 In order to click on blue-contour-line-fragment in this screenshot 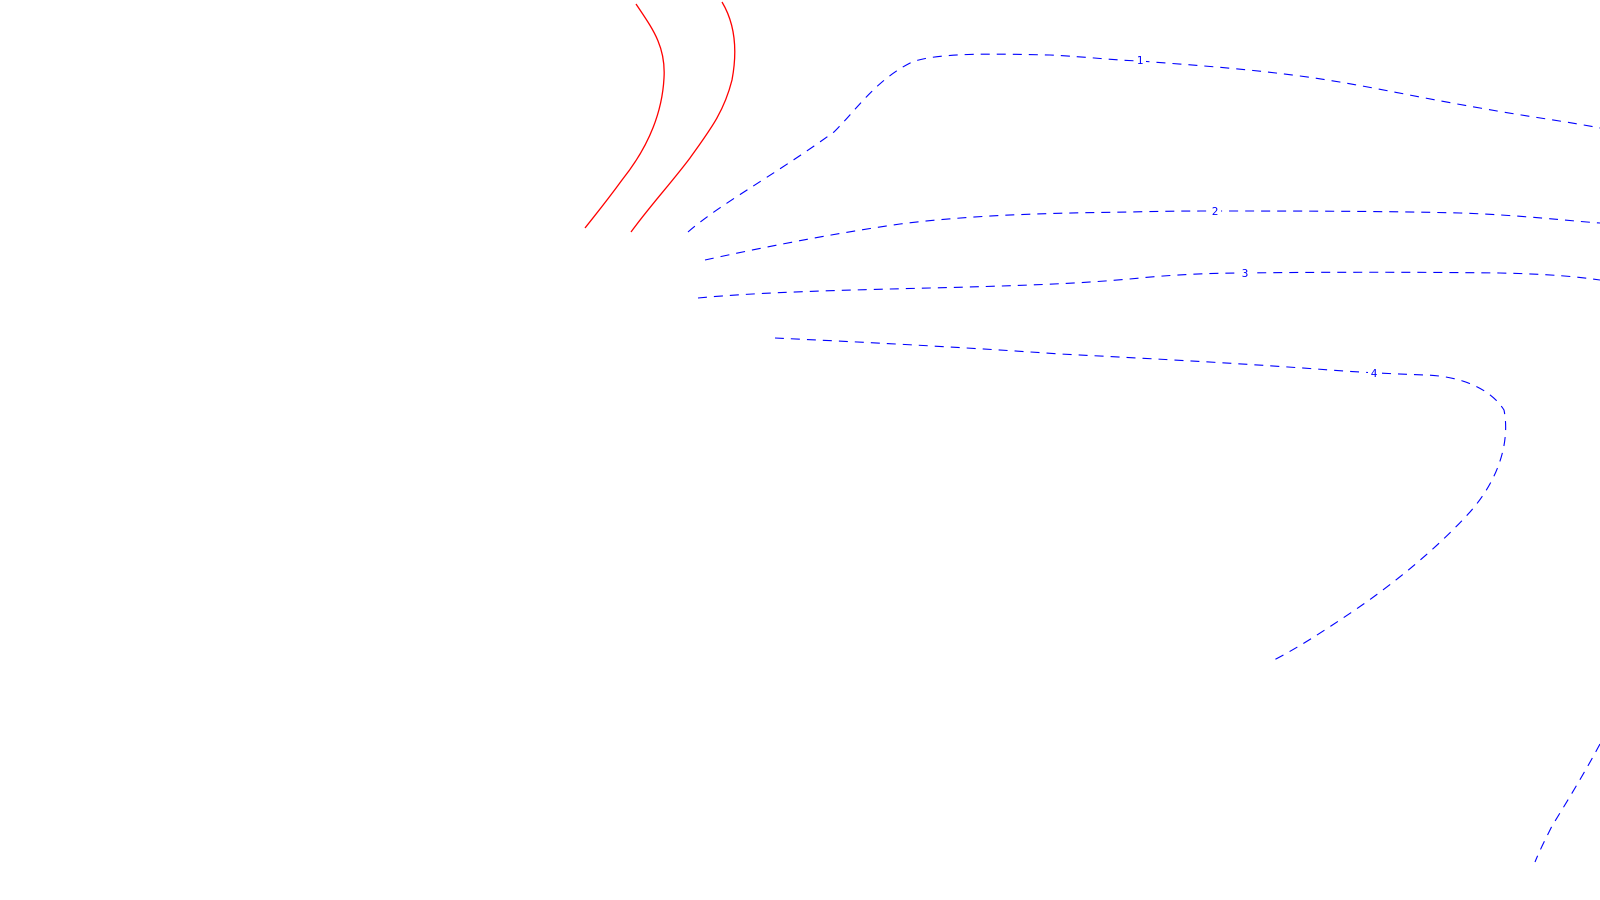, I will do `click(1567, 803)`.